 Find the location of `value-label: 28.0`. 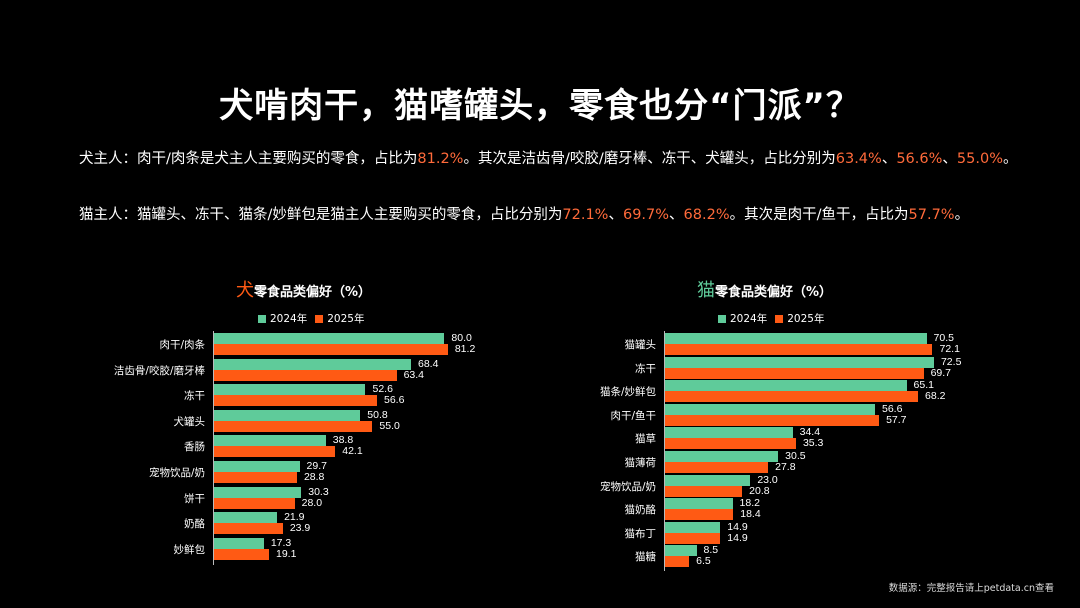

value-label: 28.0 is located at coordinates (312, 502).